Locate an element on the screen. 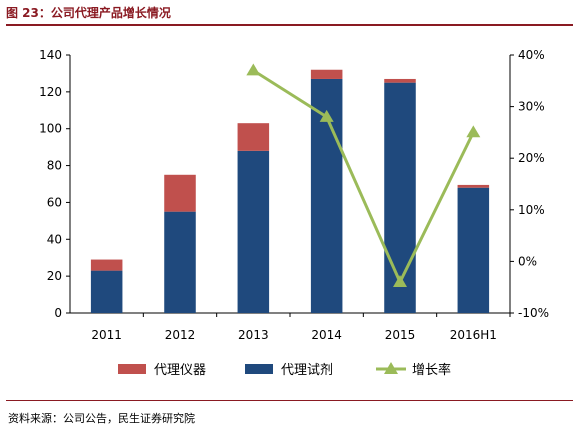 The width and height of the screenshot is (573, 438). y-right-tick-label: 40% is located at coordinates (531, 55).